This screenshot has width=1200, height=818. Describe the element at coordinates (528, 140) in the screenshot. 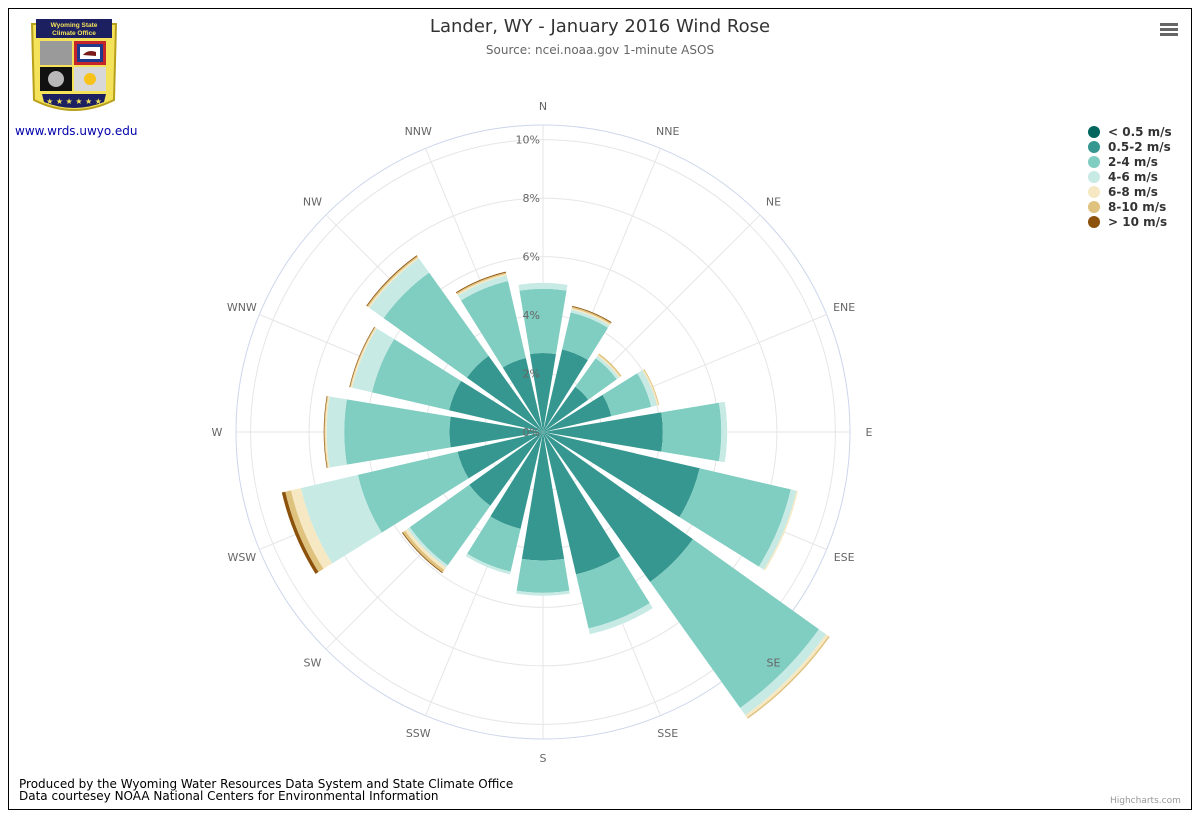

I see `radial-tick-label: 10%` at that location.